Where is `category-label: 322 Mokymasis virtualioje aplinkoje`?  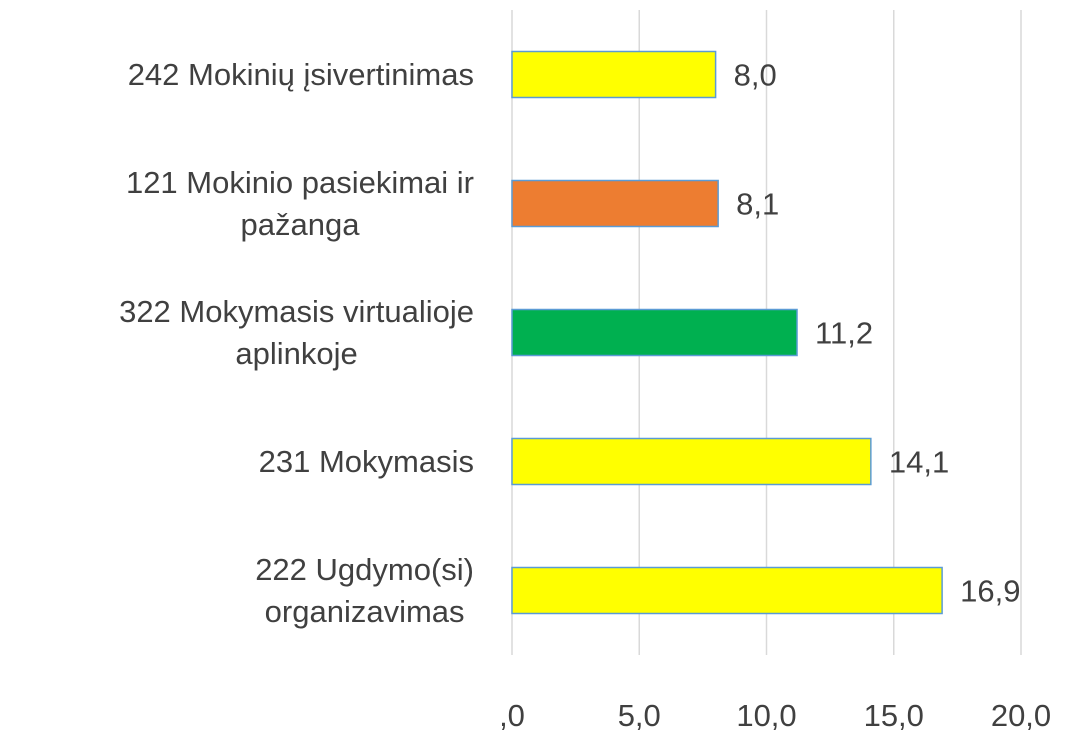
category-label: 322 Mokymasis virtualioje aplinkoje is located at coordinates (296, 332).